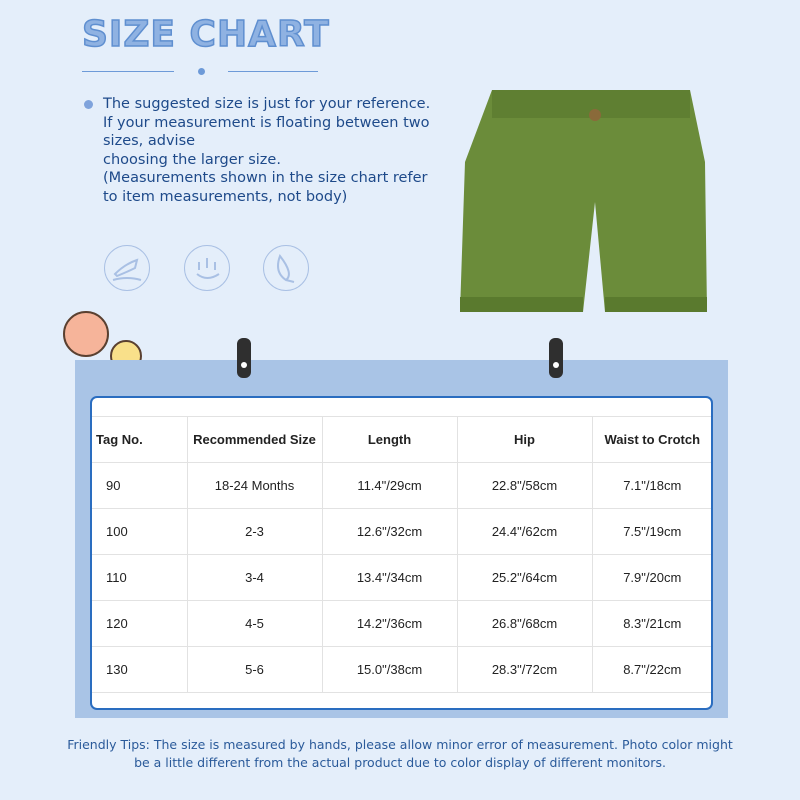 This screenshot has height=800, width=800. What do you see at coordinates (88, 104) in the screenshot?
I see `bullet-icon` at bounding box center [88, 104].